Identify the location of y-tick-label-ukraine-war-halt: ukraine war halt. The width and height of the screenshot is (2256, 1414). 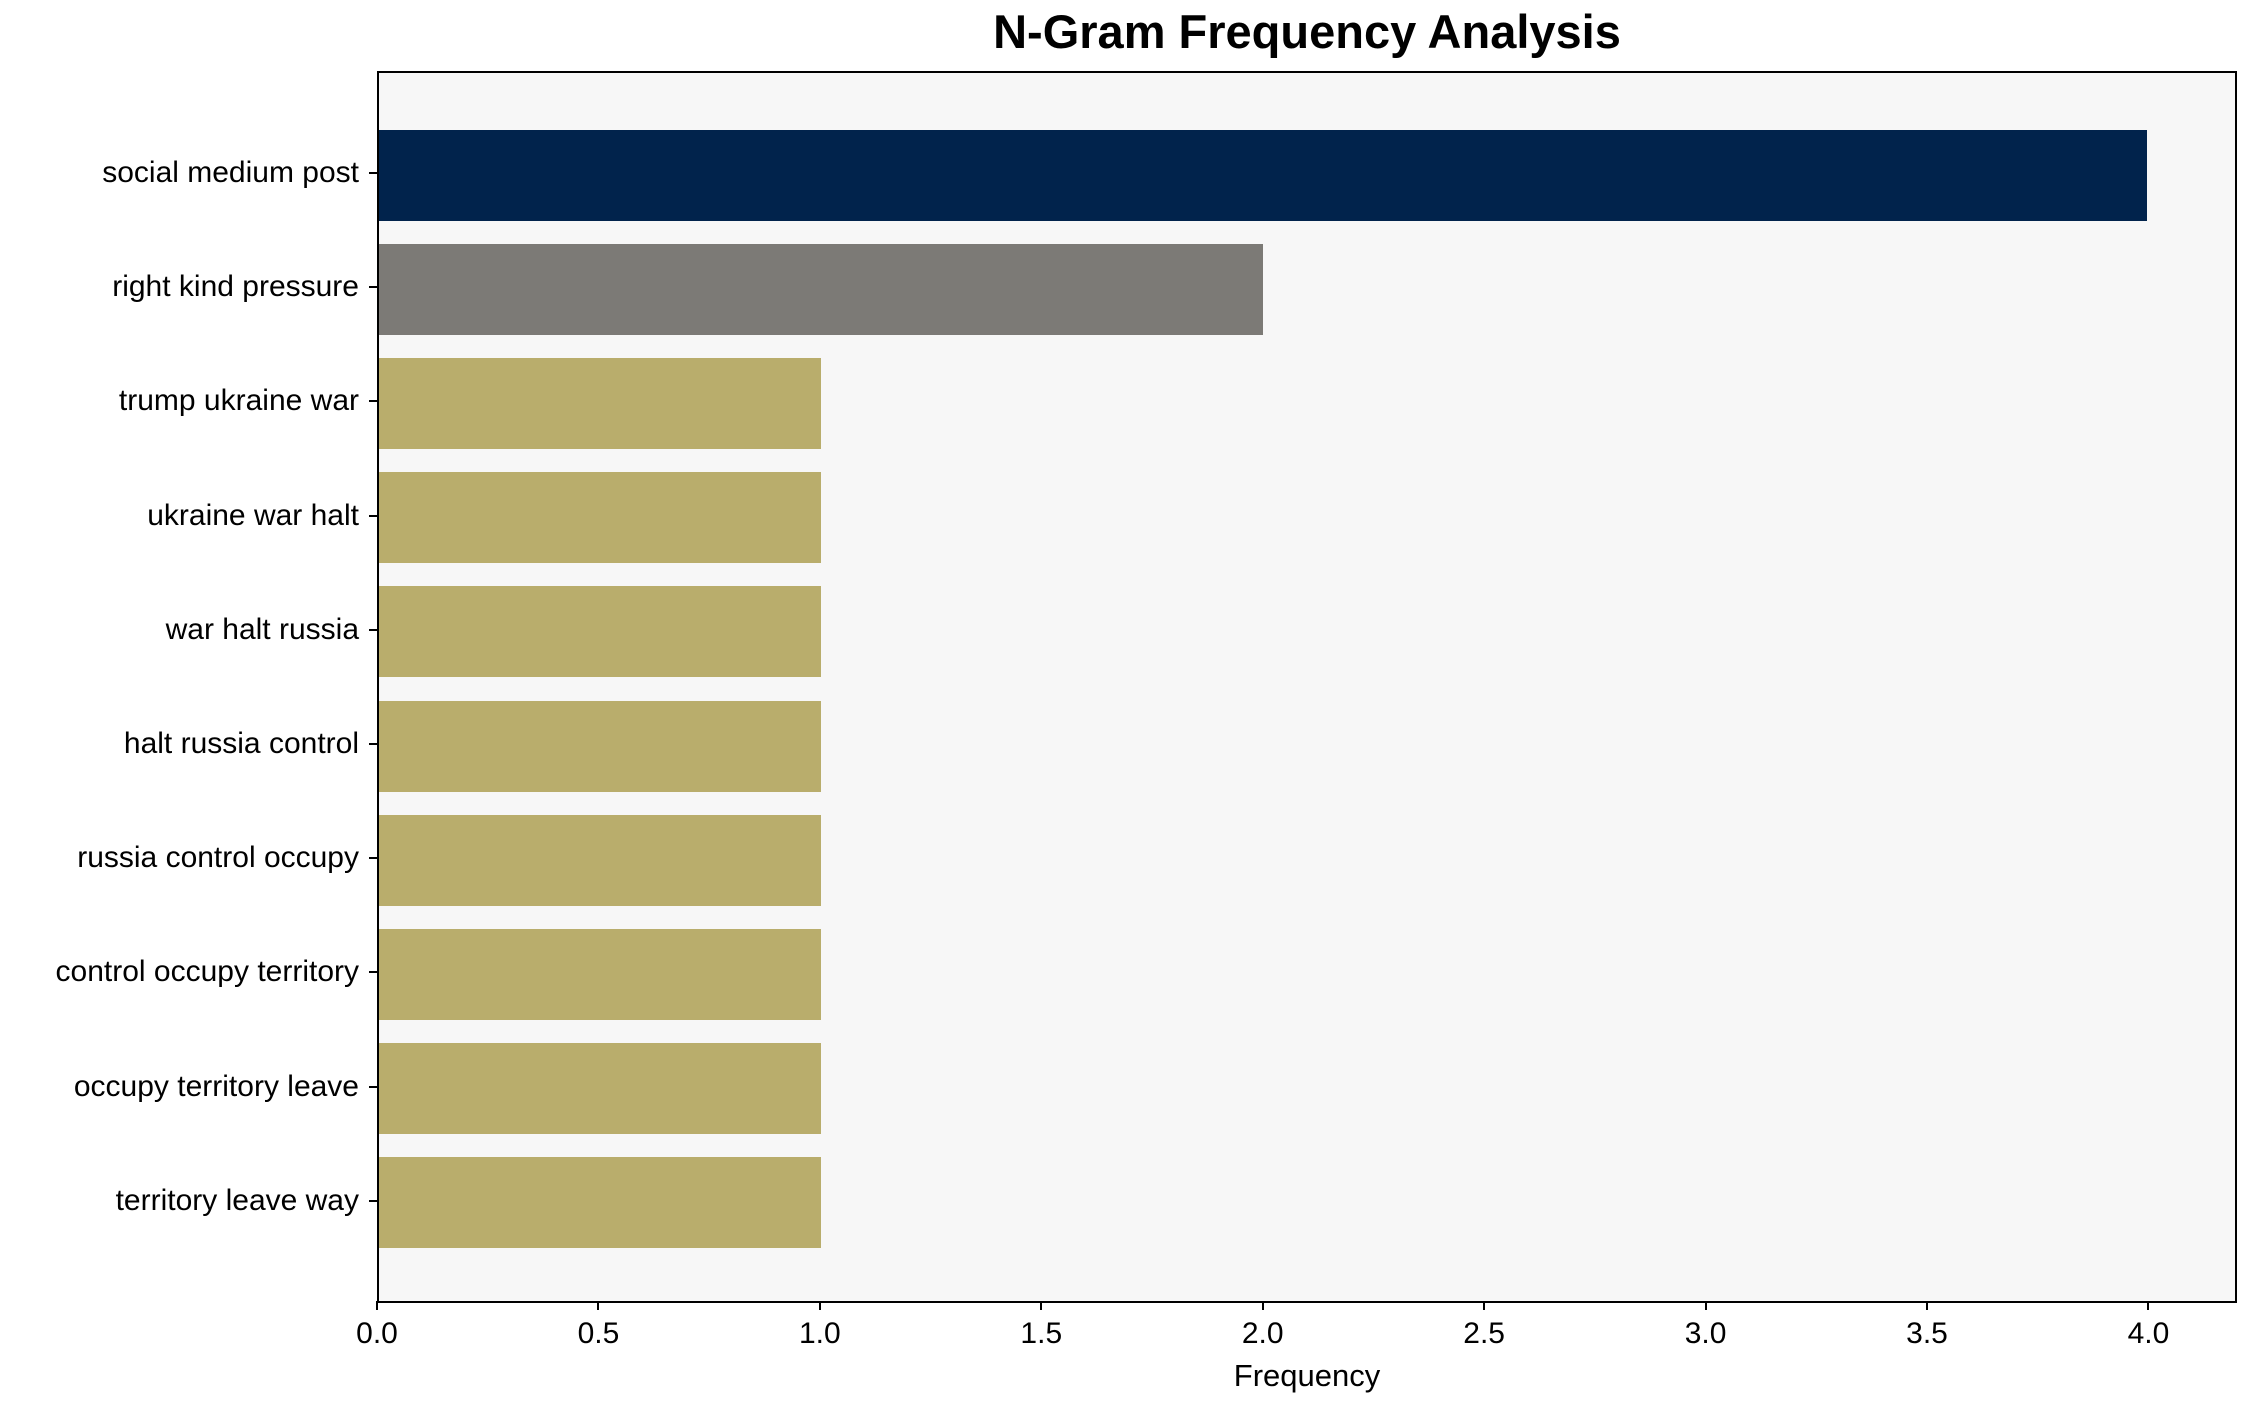
(253, 515).